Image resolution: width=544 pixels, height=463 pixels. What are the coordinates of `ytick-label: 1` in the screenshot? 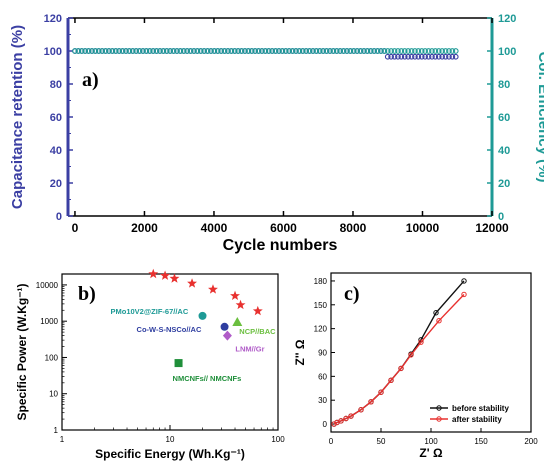 It's located at (56, 430).